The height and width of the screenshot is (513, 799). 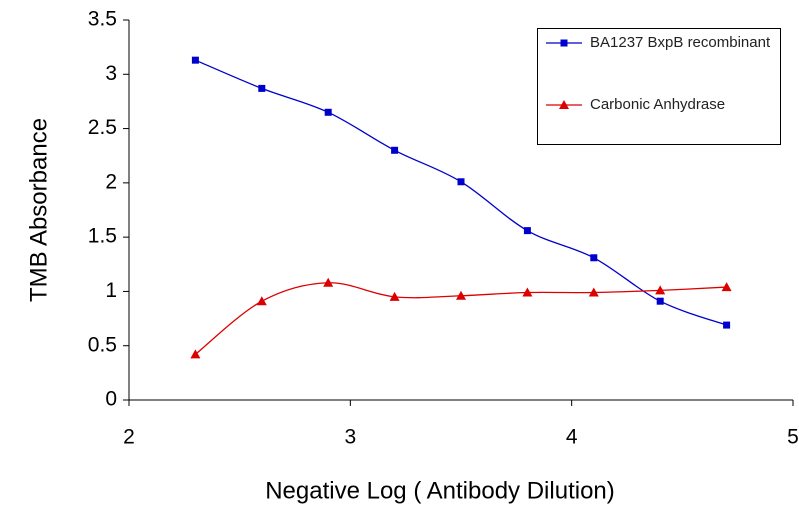 I want to click on legend-label: BA1237 BxpB recombinant, so click(x=680, y=42).